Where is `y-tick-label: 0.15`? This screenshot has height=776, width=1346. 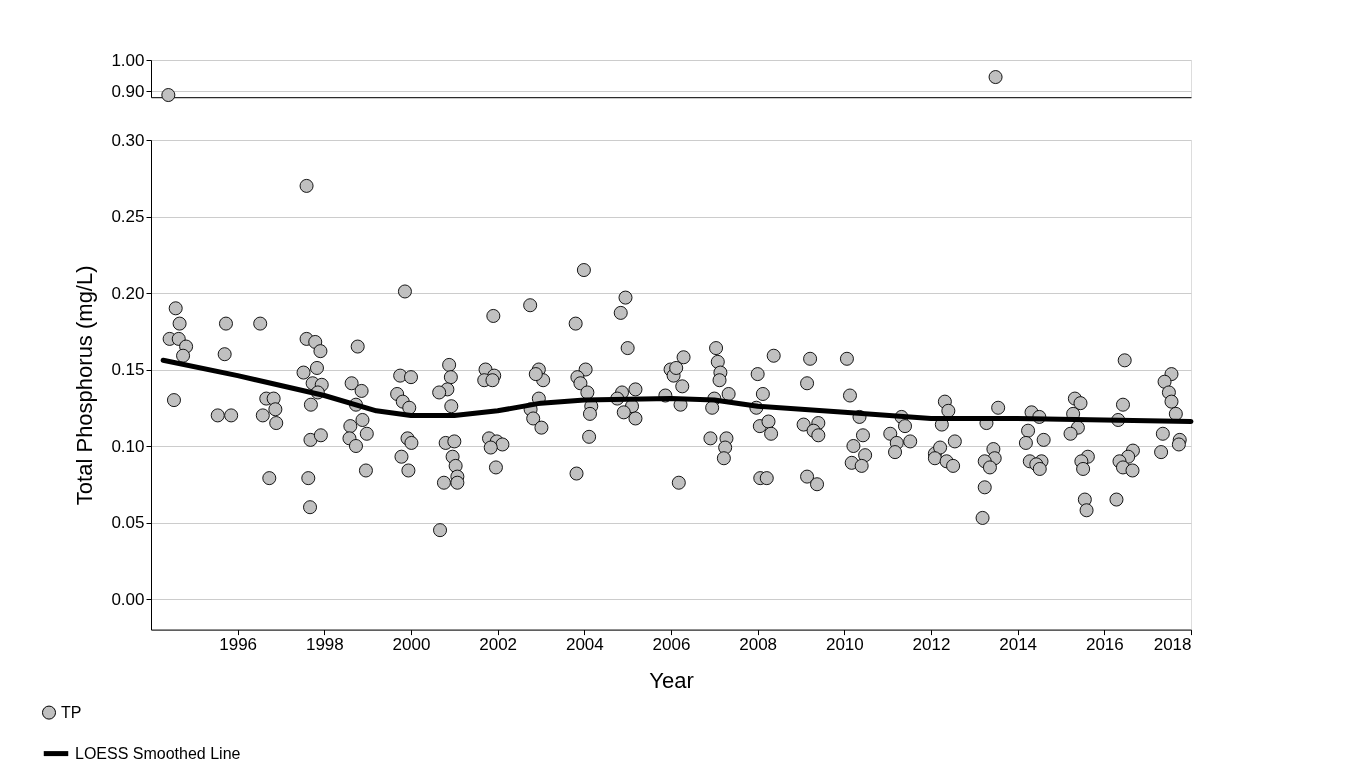 y-tick-label: 0.15 is located at coordinates (128, 369).